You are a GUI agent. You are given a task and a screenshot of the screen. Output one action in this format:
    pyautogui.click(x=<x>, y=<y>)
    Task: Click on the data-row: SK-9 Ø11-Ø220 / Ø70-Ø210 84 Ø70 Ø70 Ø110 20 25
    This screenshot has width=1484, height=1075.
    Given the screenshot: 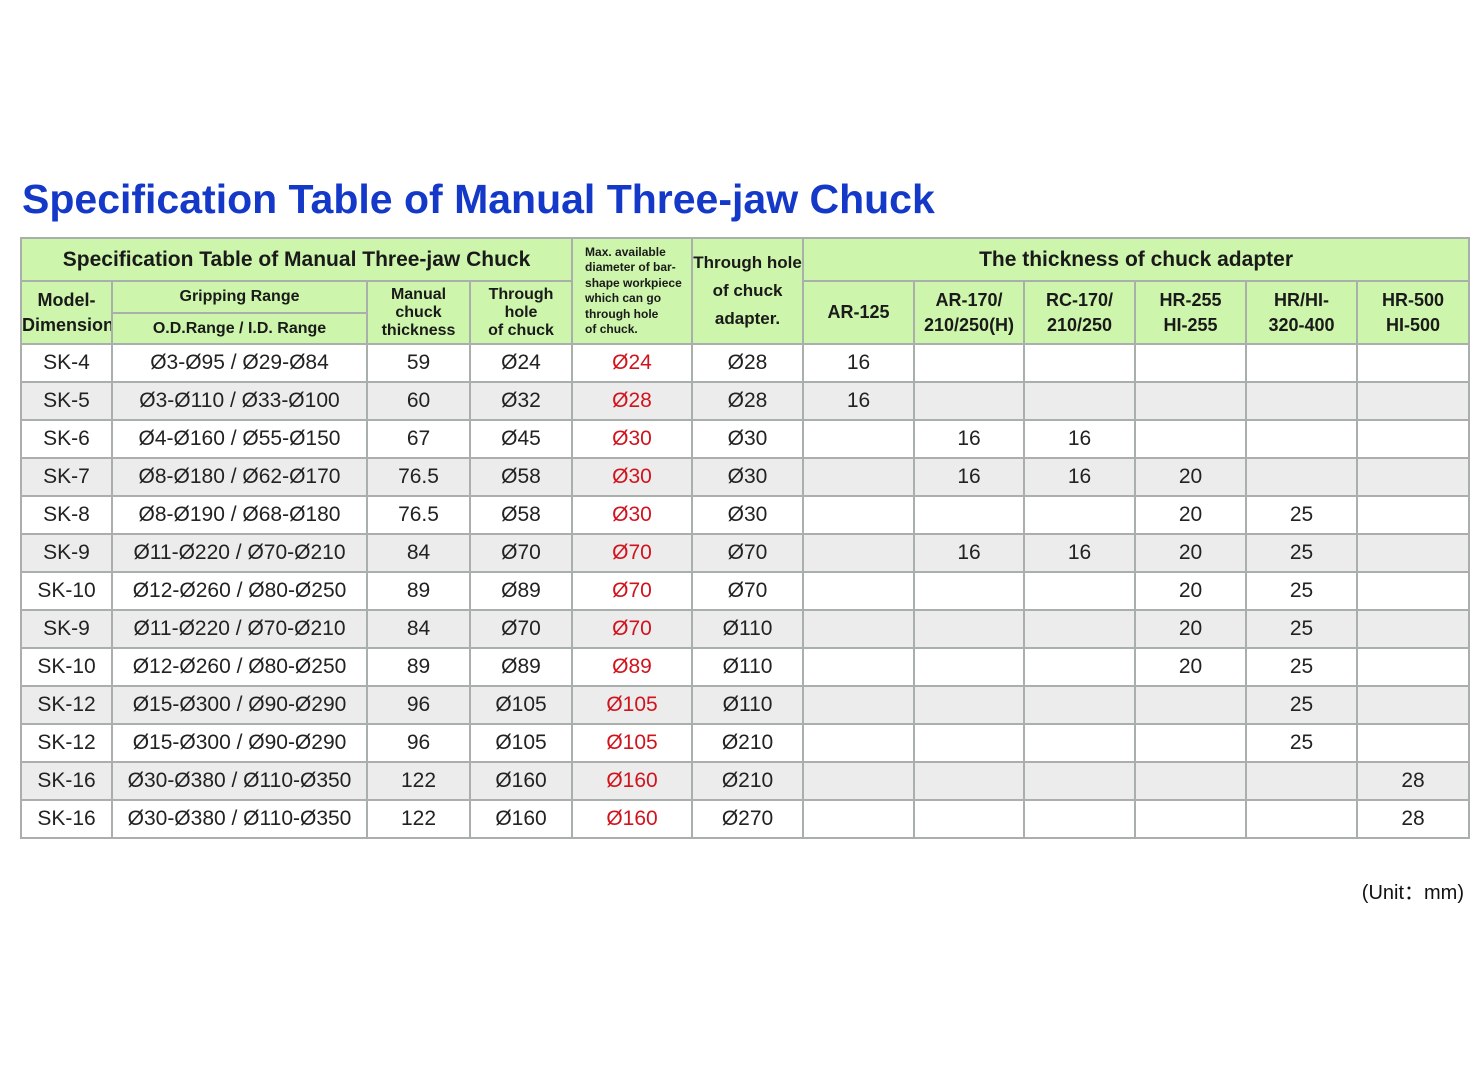 What is the action you would take?
    pyautogui.click(x=745, y=629)
    